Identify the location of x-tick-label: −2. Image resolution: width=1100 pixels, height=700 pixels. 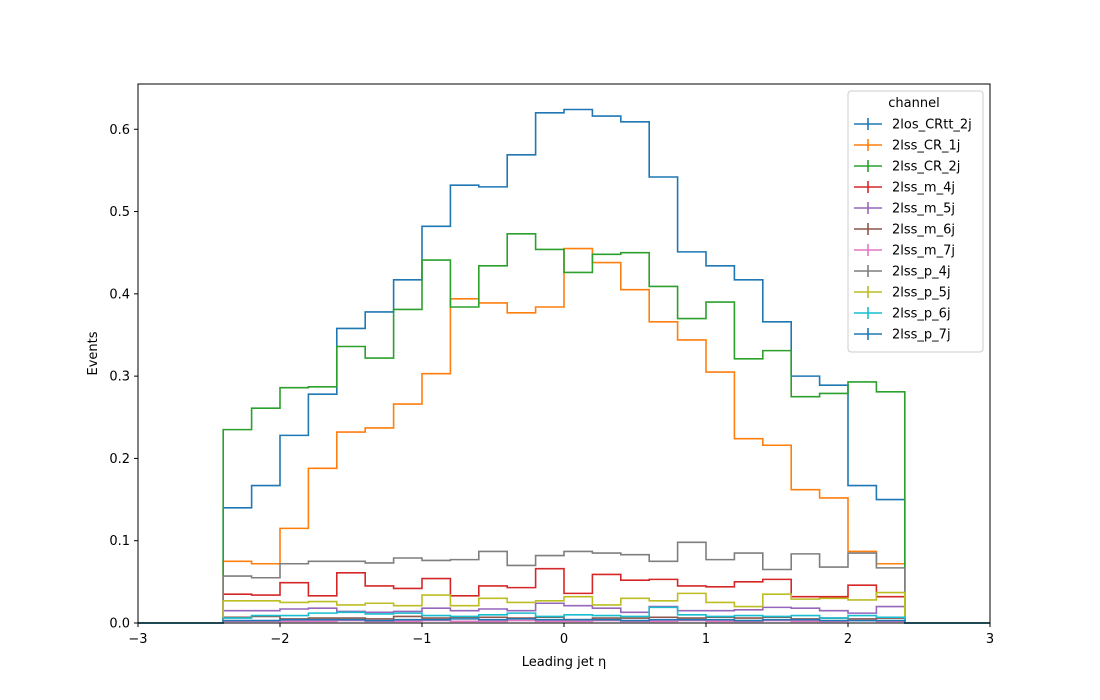
(279, 639).